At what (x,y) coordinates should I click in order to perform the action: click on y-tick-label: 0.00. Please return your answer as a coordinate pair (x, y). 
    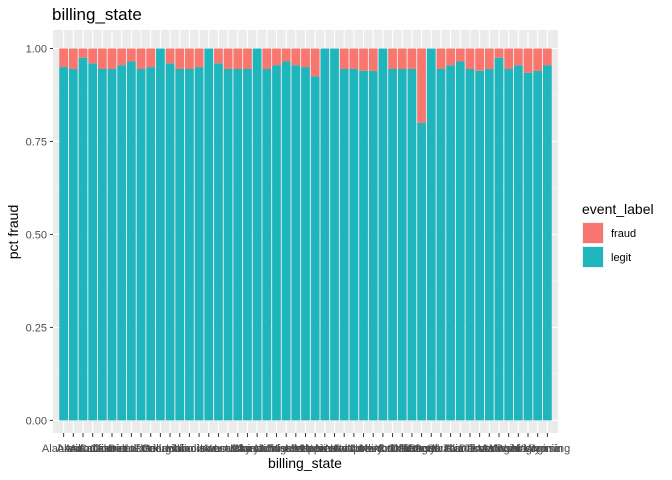
    Looking at the image, I should click on (36, 421).